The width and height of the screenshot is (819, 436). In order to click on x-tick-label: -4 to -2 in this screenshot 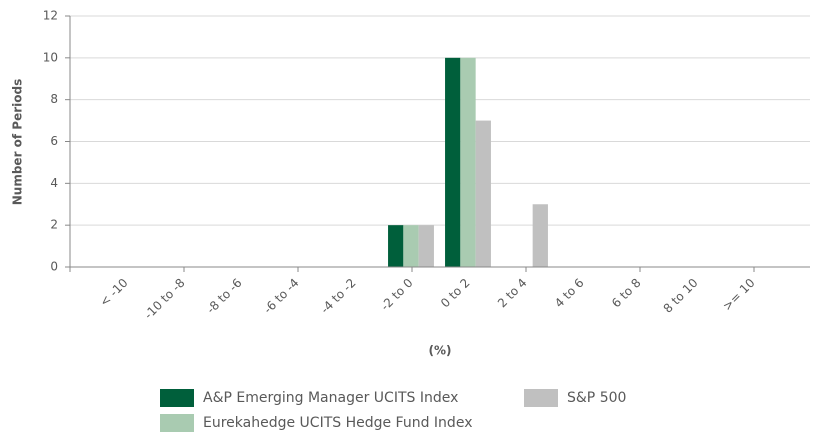, I will do `click(338, 296)`.